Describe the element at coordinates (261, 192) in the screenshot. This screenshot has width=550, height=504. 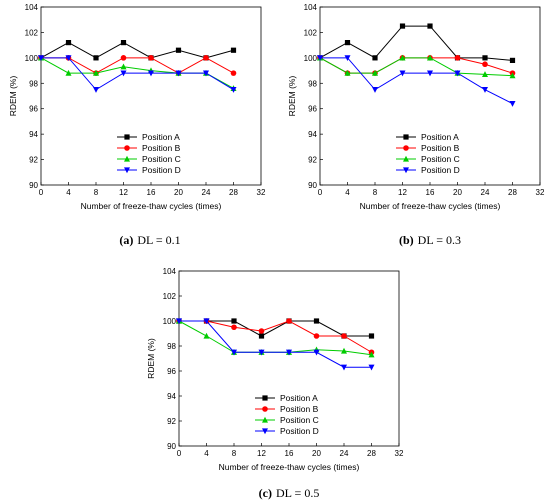
I see `x-tick-label: 32` at that location.